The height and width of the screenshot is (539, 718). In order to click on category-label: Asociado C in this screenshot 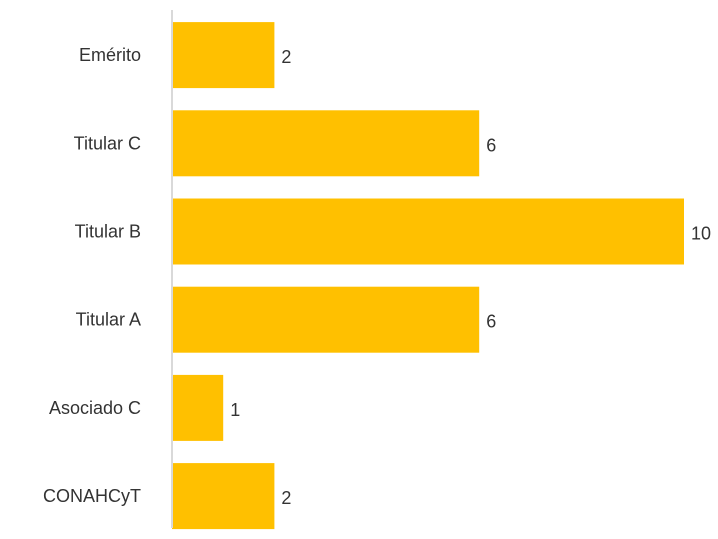, I will do `click(95, 408)`.